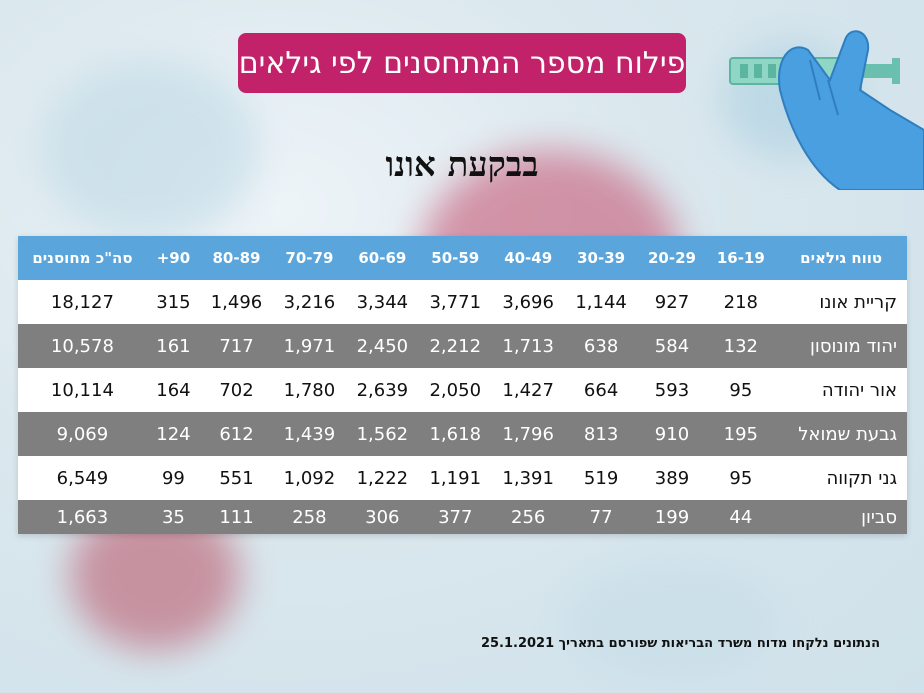  What do you see at coordinates (382, 302) in the screenshot?
I see `table-cell: 3,344` at bounding box center [382, 302].